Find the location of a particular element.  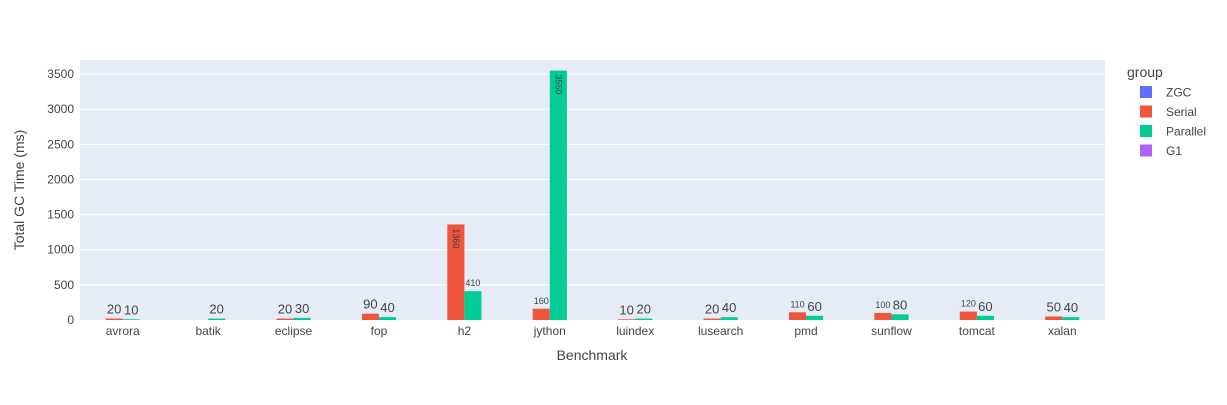

bar-parallel-lusearch is located at coordinates (729, 318).